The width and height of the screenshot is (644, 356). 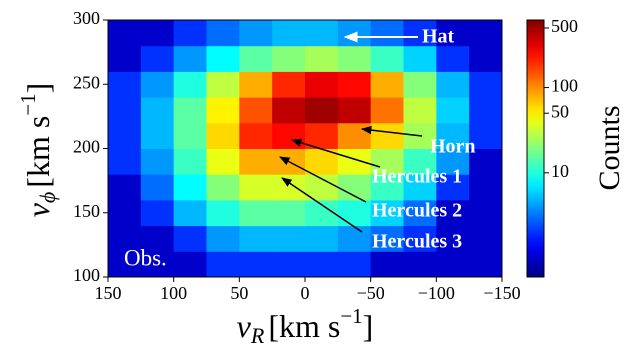 What do you see at coordinates (436, 293) in the screenshot?
I see `x-tick-label: −100` at bounding box center [436, 293].